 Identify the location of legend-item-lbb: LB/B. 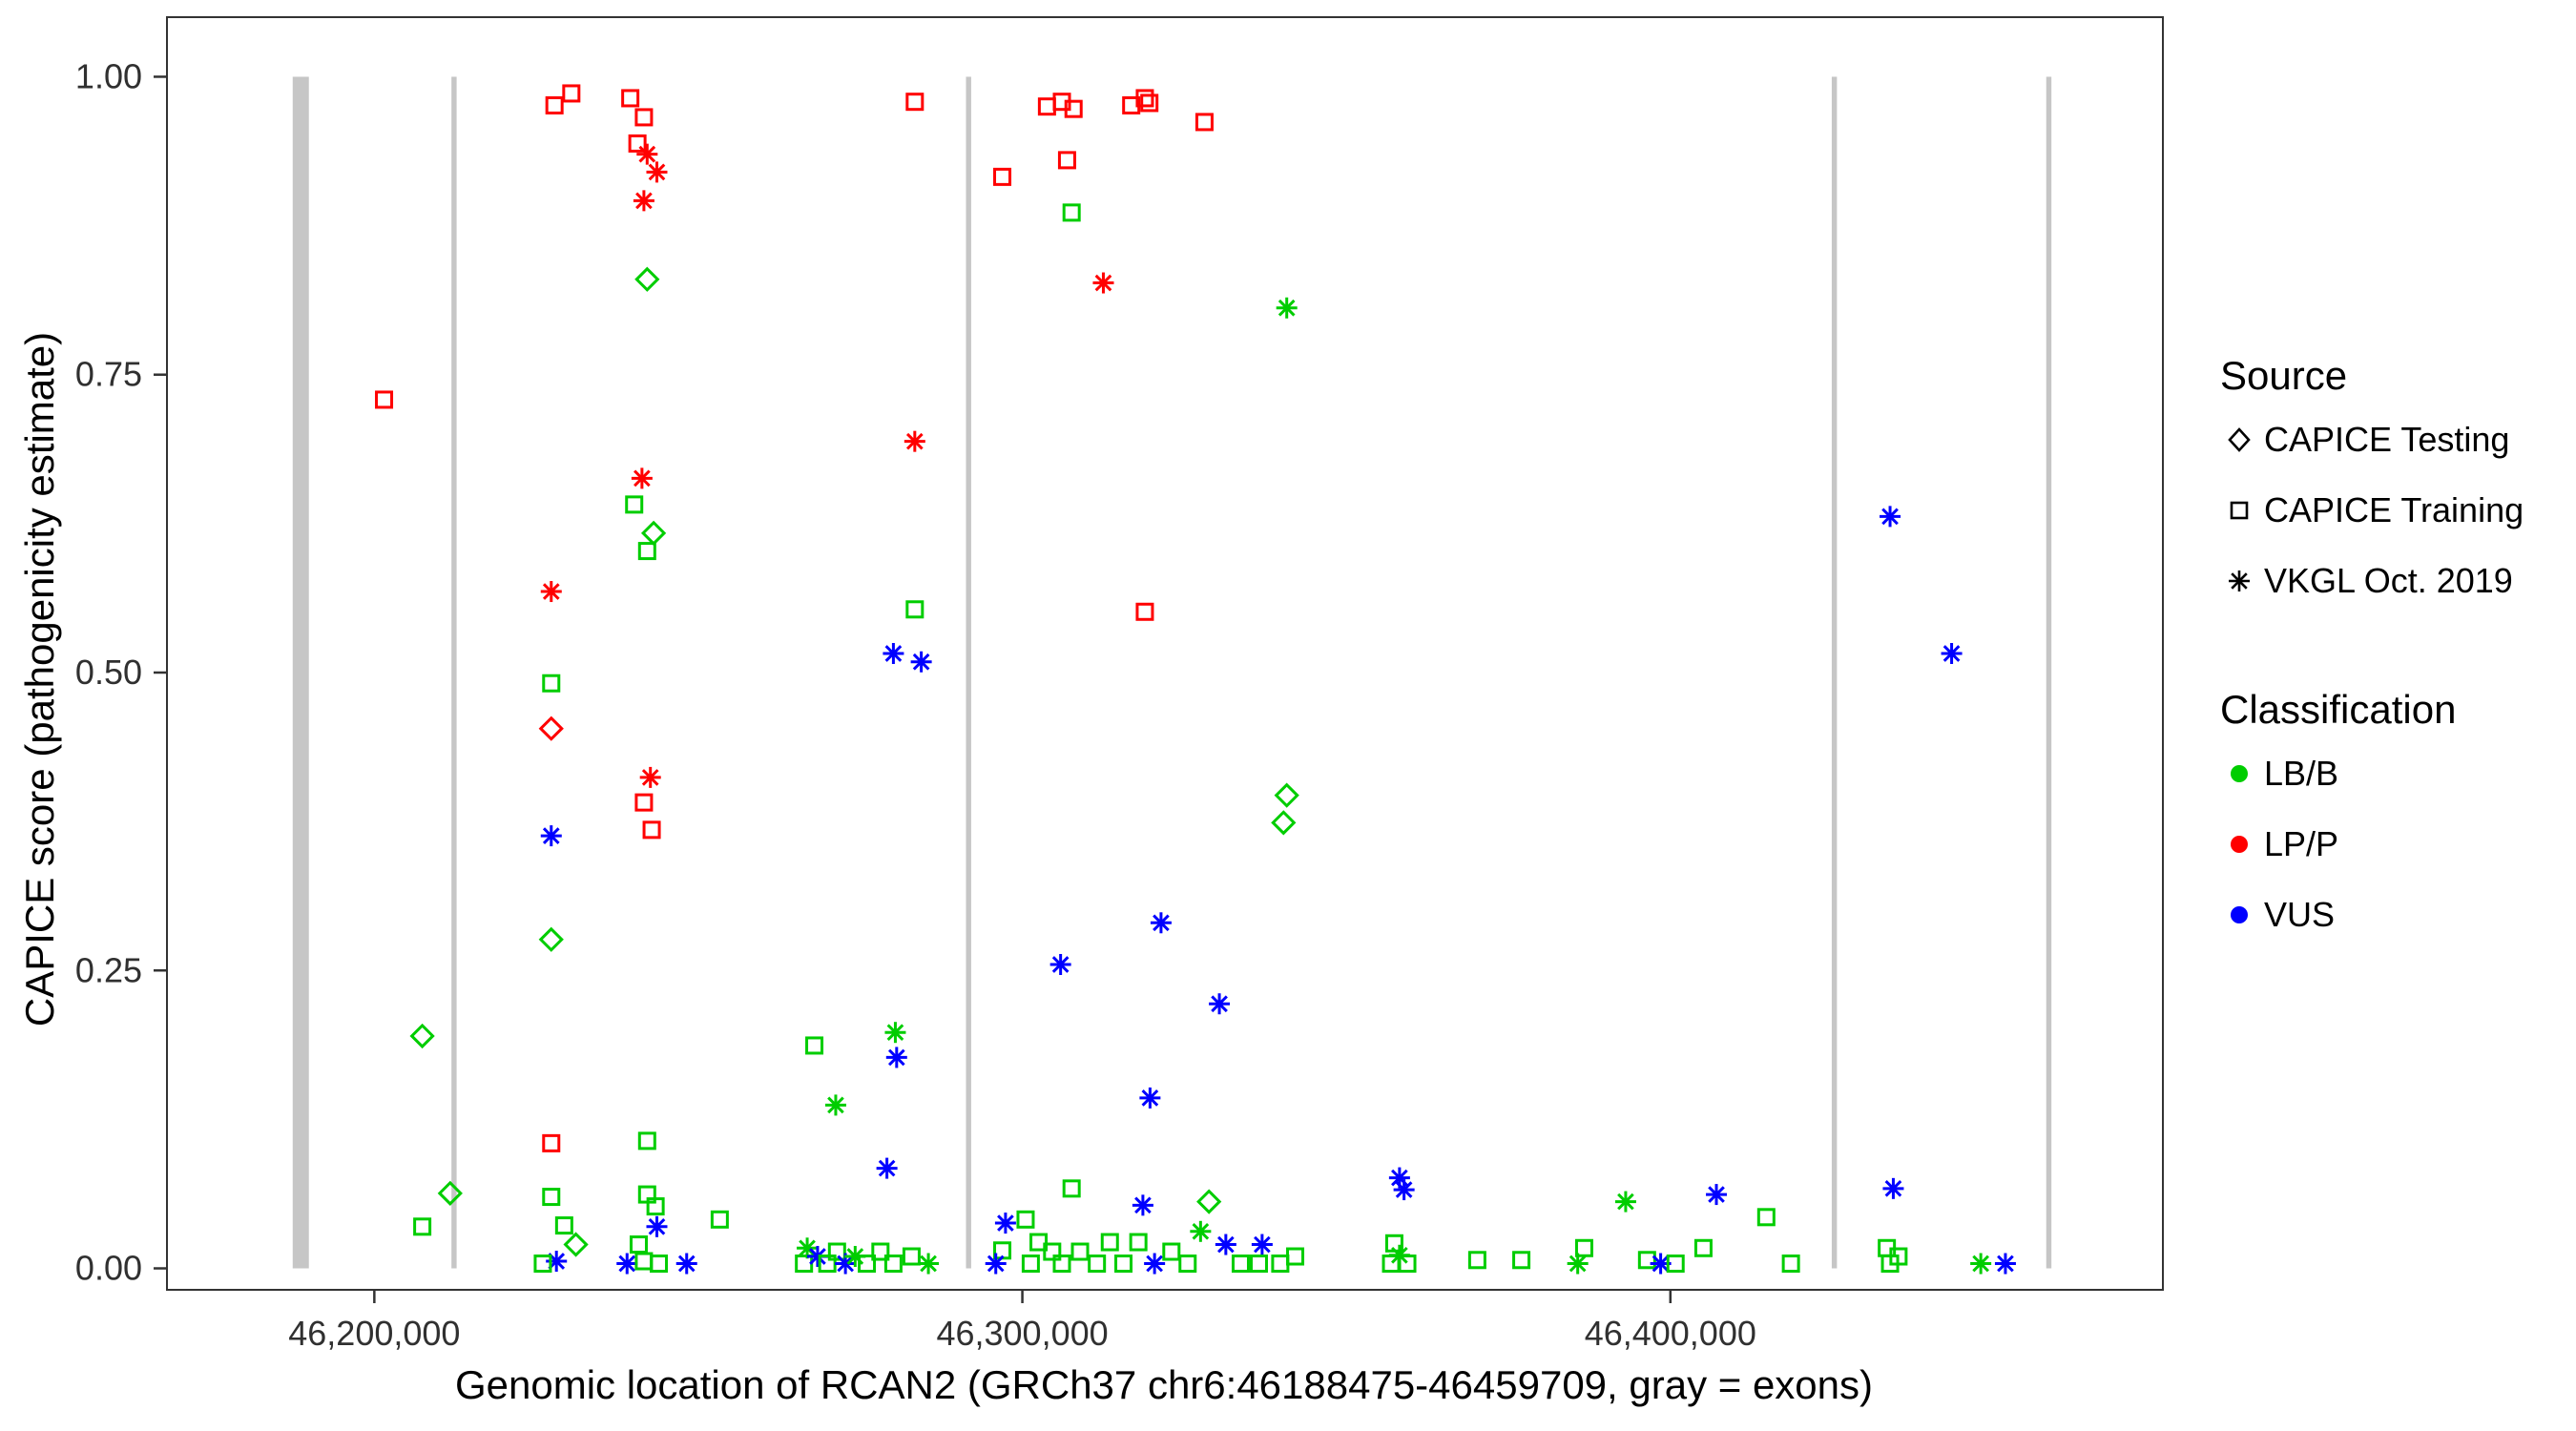
(2396, 773).